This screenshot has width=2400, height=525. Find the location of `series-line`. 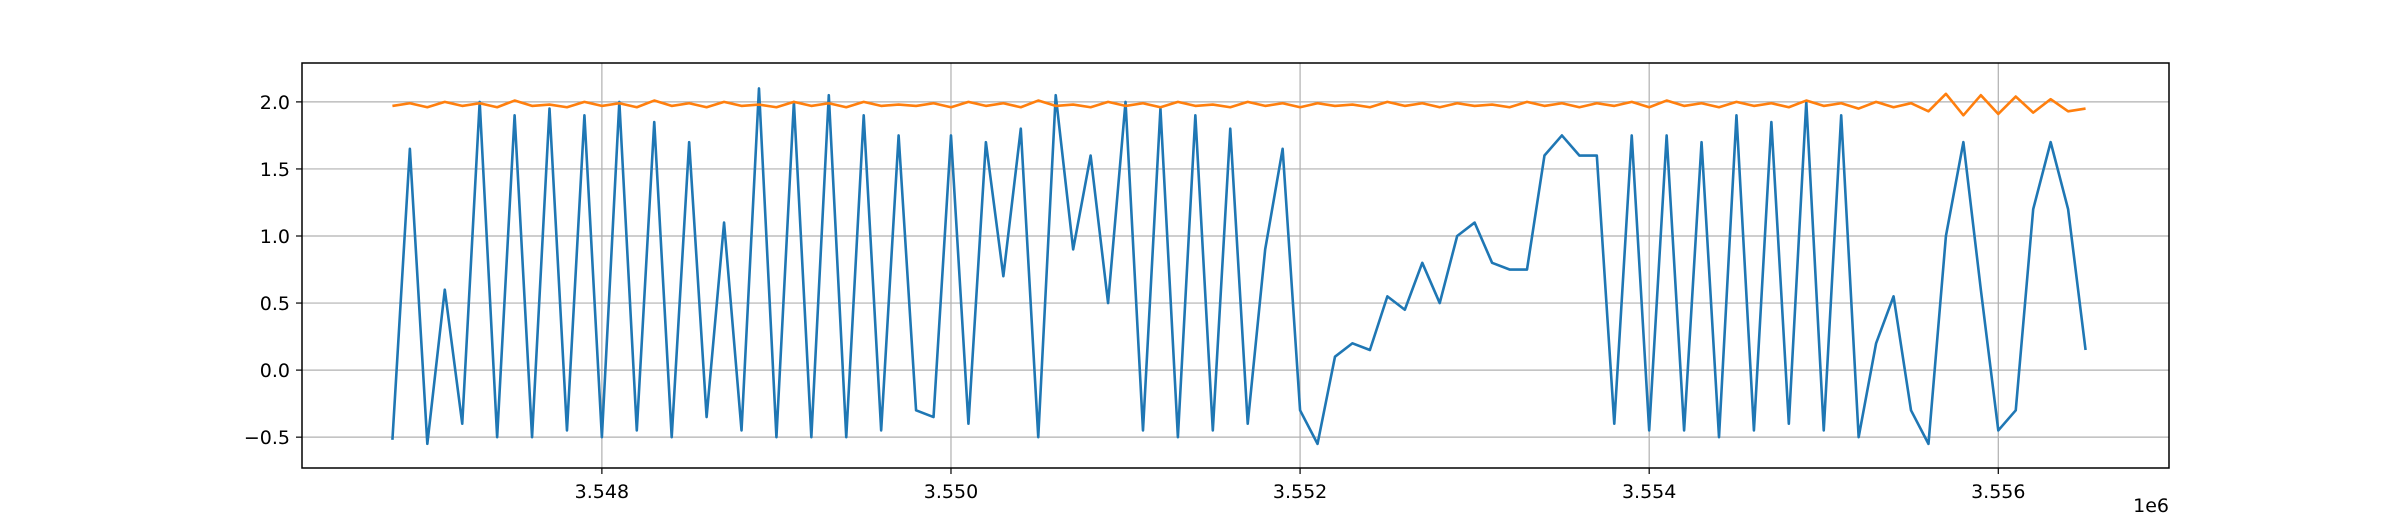

series-line is located at coordinates (1239, 104).